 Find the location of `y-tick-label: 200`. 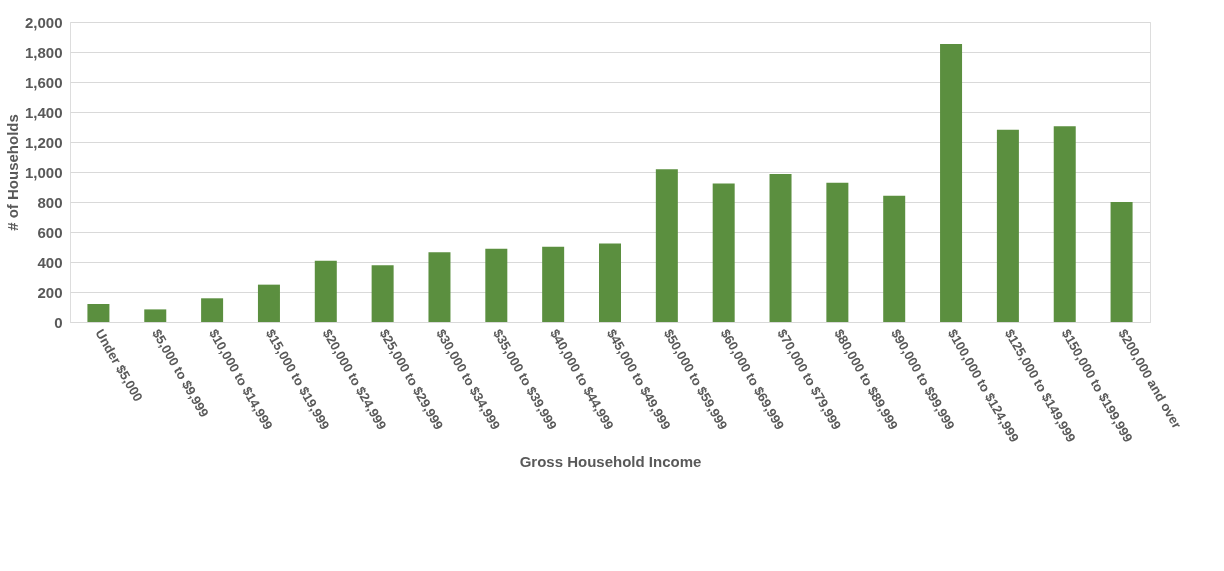

y-tick-label: 200 is located at coordinates (50, 292).